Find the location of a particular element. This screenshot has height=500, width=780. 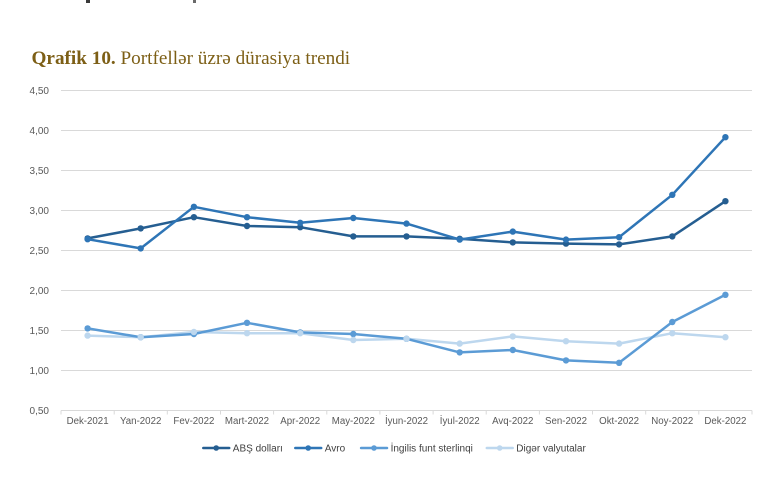

svg-text: İyul-2022 is located at coordinates (460, 421).